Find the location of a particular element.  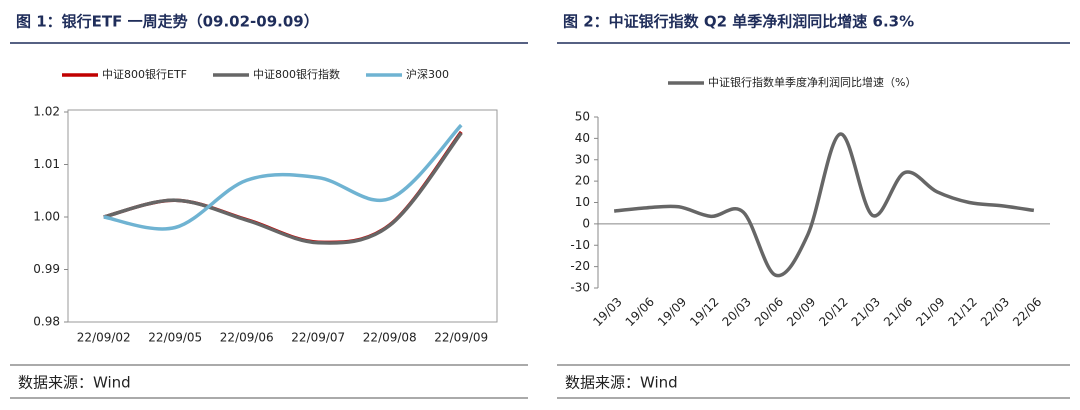

y-tick-label: 1.02 is located at coordinates (46, 112).